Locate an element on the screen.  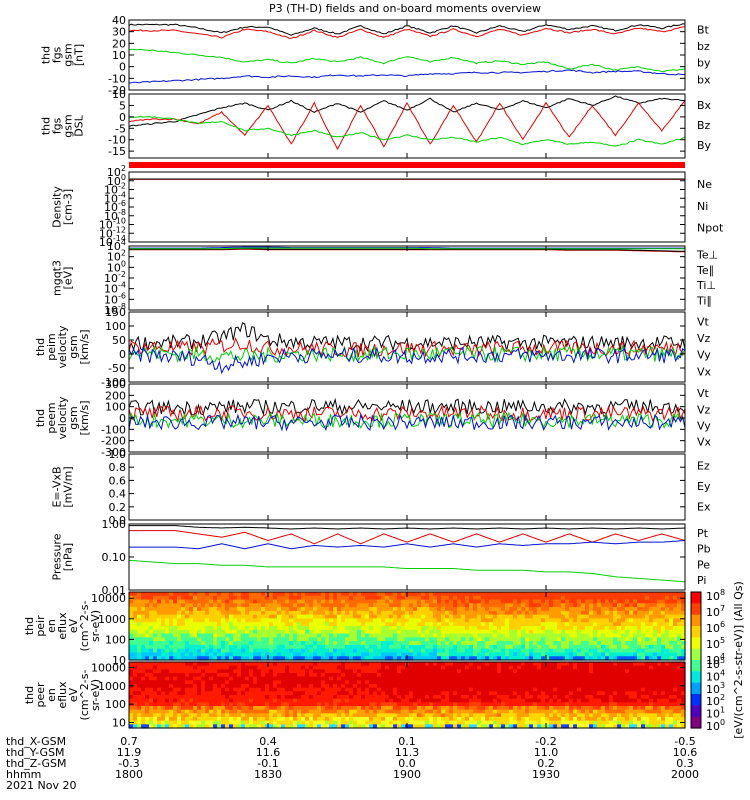
x-row-label: thd_Y-GSM is located at coordinates (35, 752).